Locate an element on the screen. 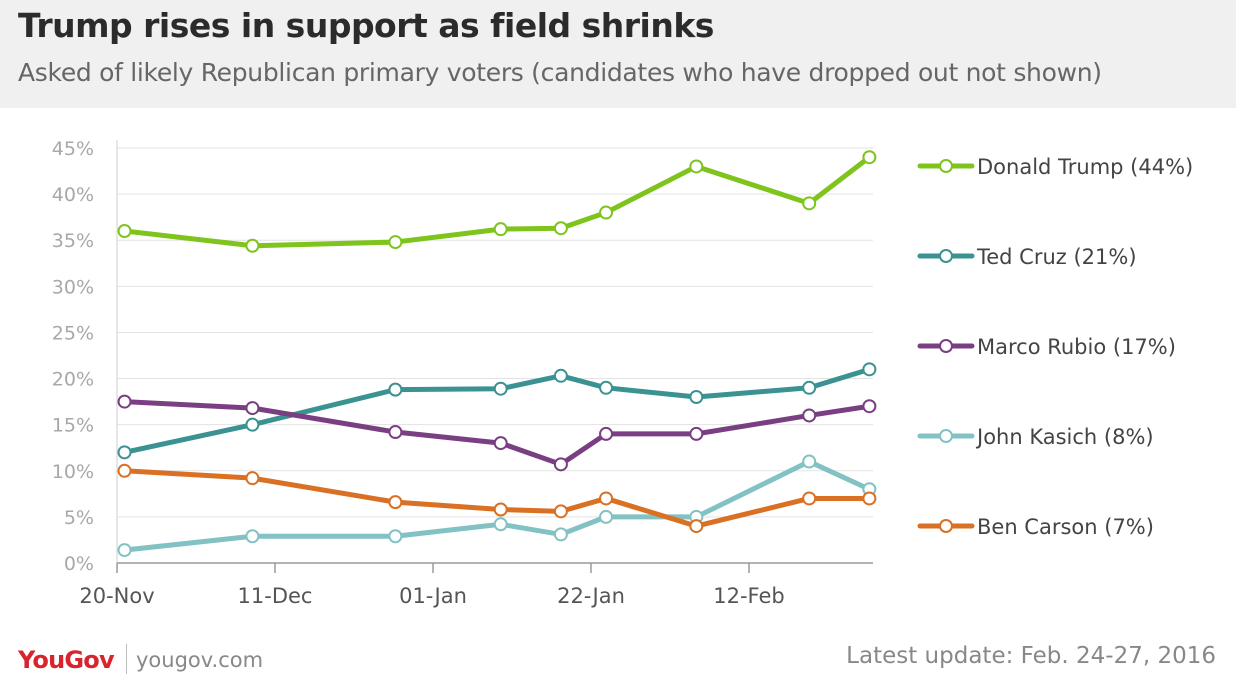 This screenshot has height=682, width=1236. chart-title: Trump rises in support as field shrinks is located at coordinates (366, 25).